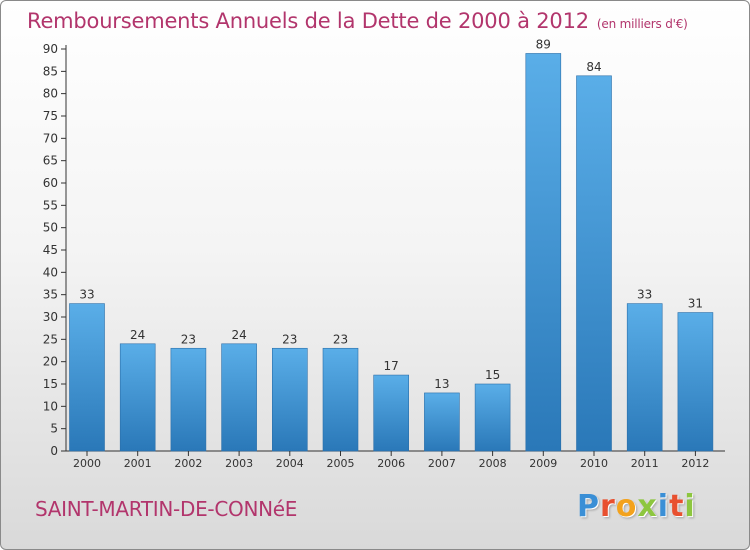  What do you see at coordinates (290, 463) in the screenshot?
I see `x-tick-label: 2004` at bounding box center [290, 463].